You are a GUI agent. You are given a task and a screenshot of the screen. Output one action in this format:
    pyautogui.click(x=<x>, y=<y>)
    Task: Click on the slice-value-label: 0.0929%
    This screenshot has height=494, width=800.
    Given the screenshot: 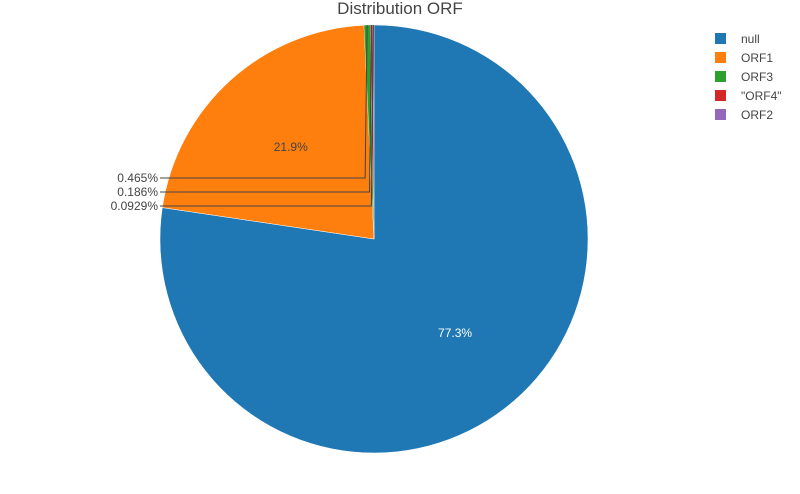 What is the action you would take?
    pyautogui.click(x=135, y=206)
    